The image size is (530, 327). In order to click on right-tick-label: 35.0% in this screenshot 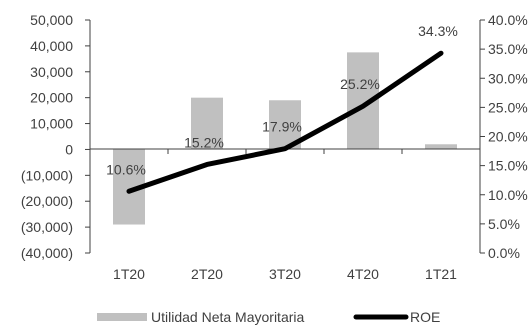, I will do `click(508, 49)`.